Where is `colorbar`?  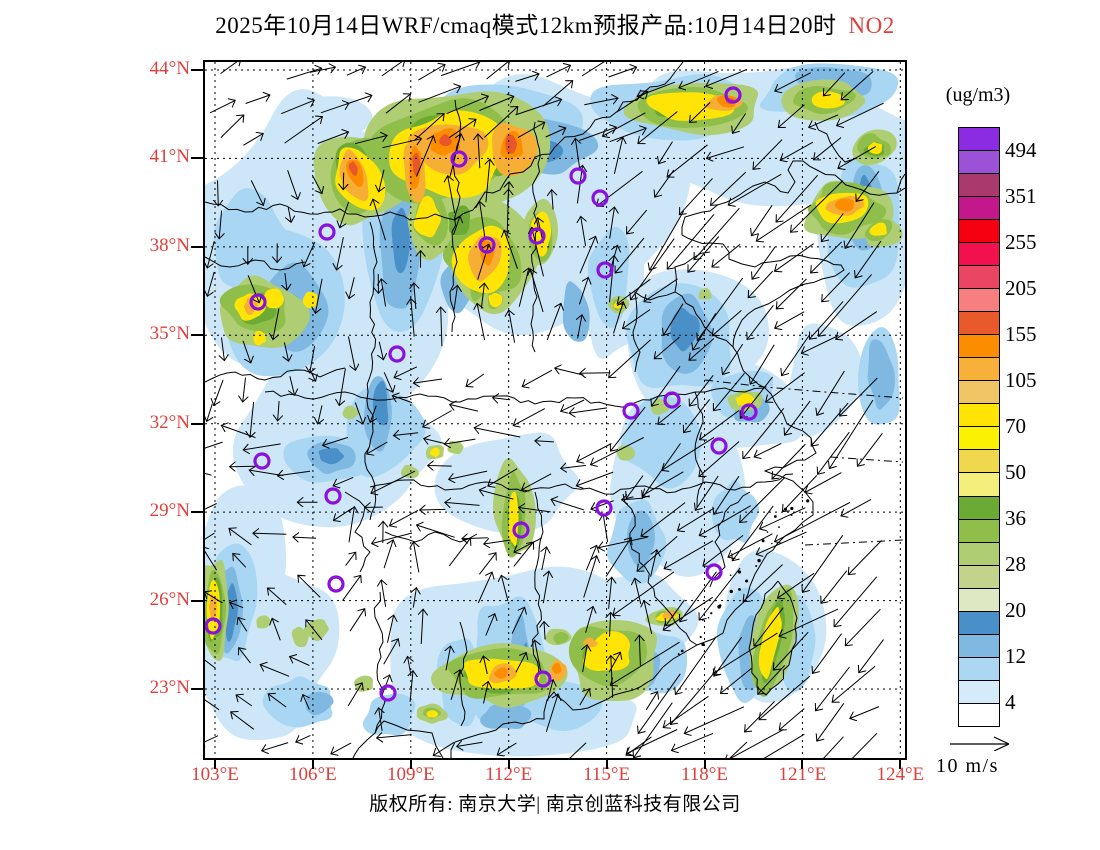 colorbar is located at coordinates (979, 427).